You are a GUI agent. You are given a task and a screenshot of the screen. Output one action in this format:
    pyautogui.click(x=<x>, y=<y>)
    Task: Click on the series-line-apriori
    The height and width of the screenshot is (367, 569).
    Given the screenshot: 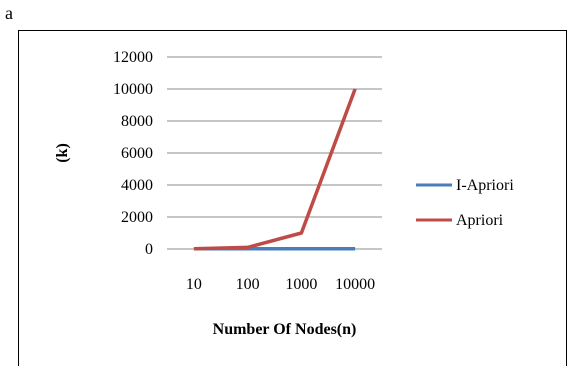 What is the action you would take?
    pyautogui.click(x=275, y=169)
    